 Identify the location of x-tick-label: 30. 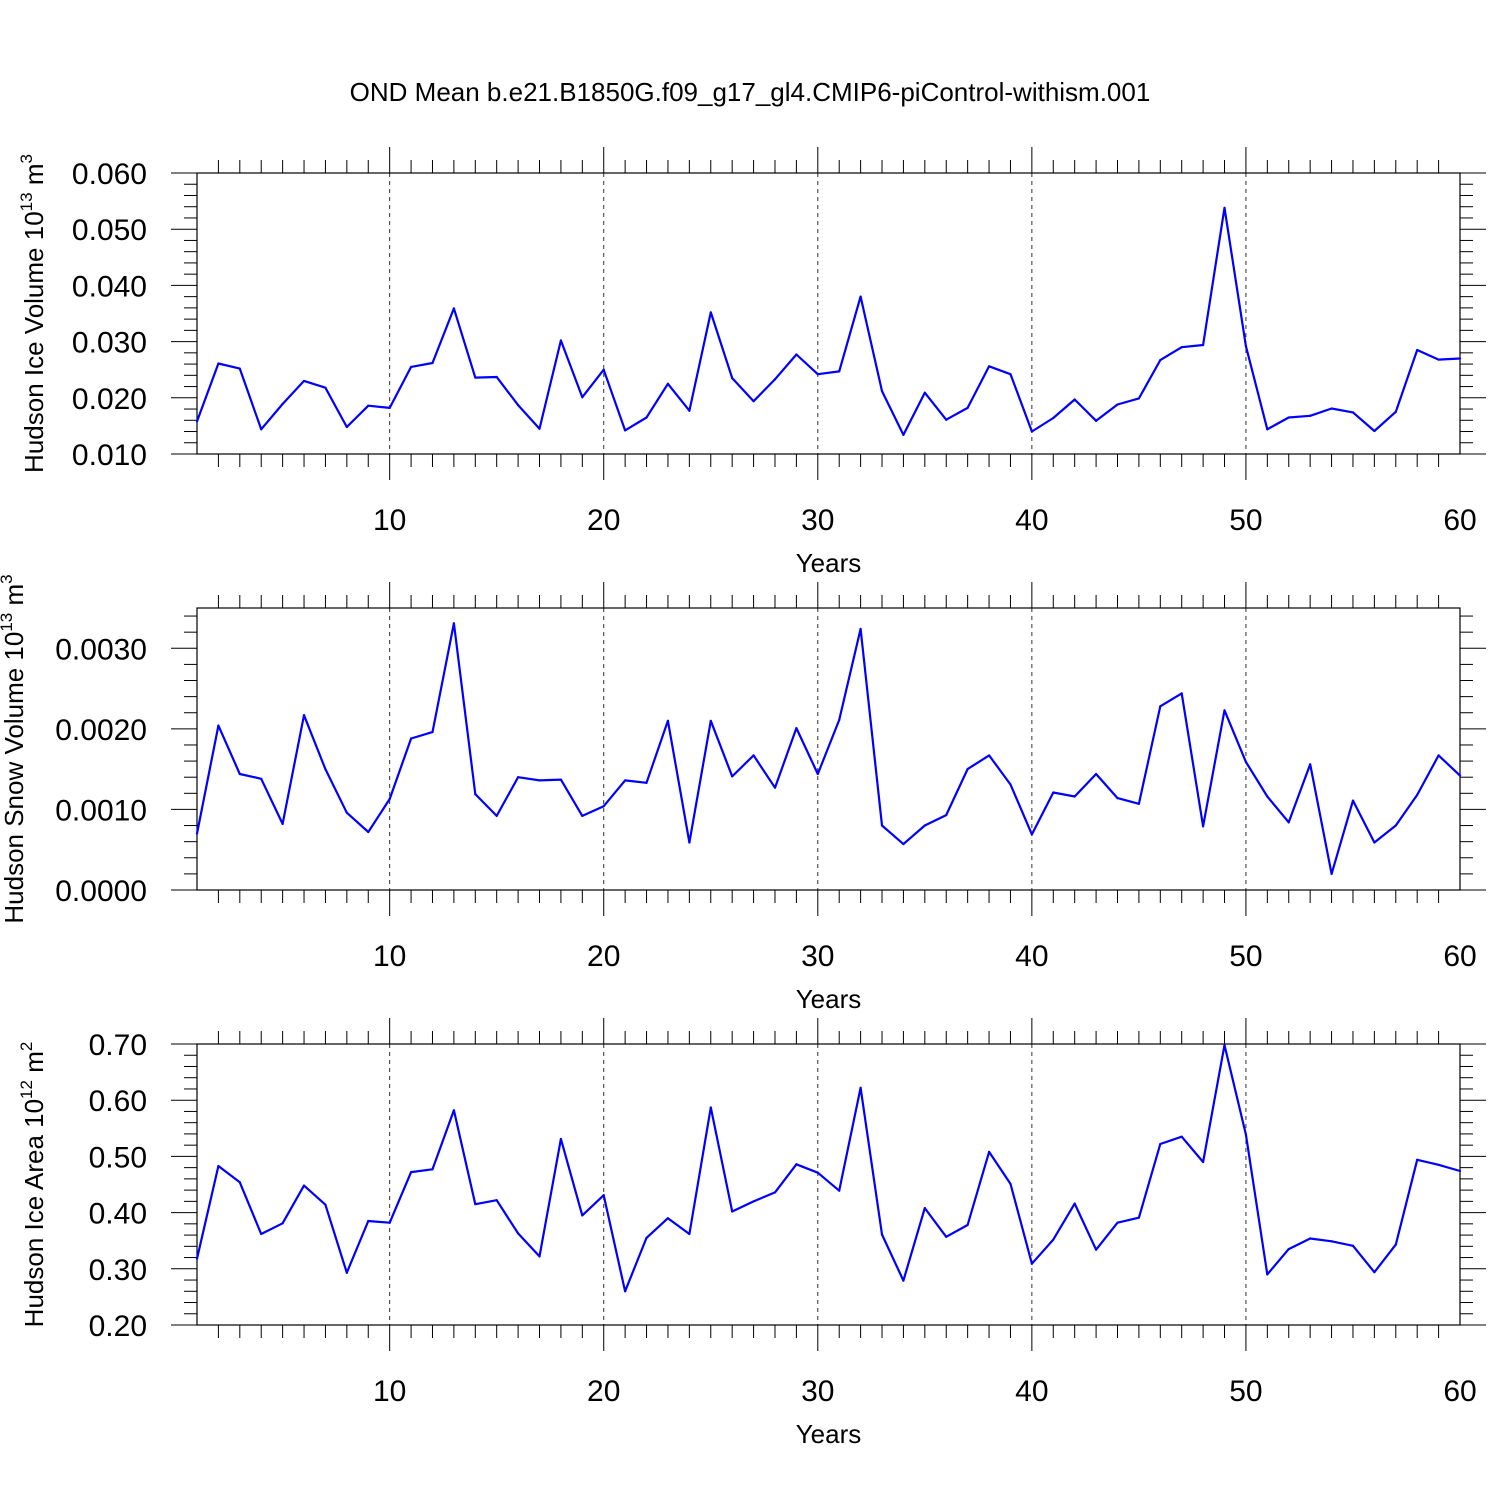
(817, 956).